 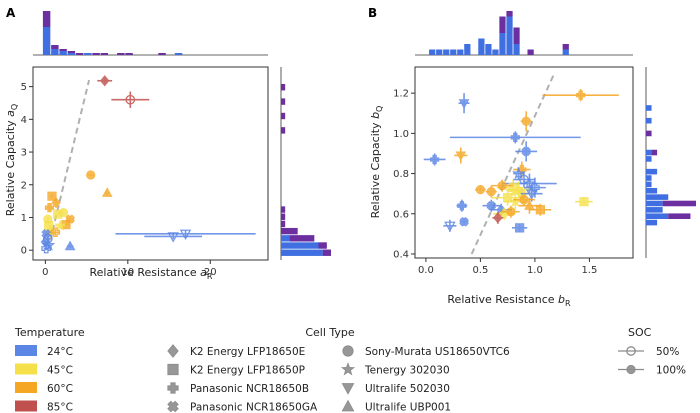 I want to click on panel-a-marker-tri_down, so click(x=173, y=237).